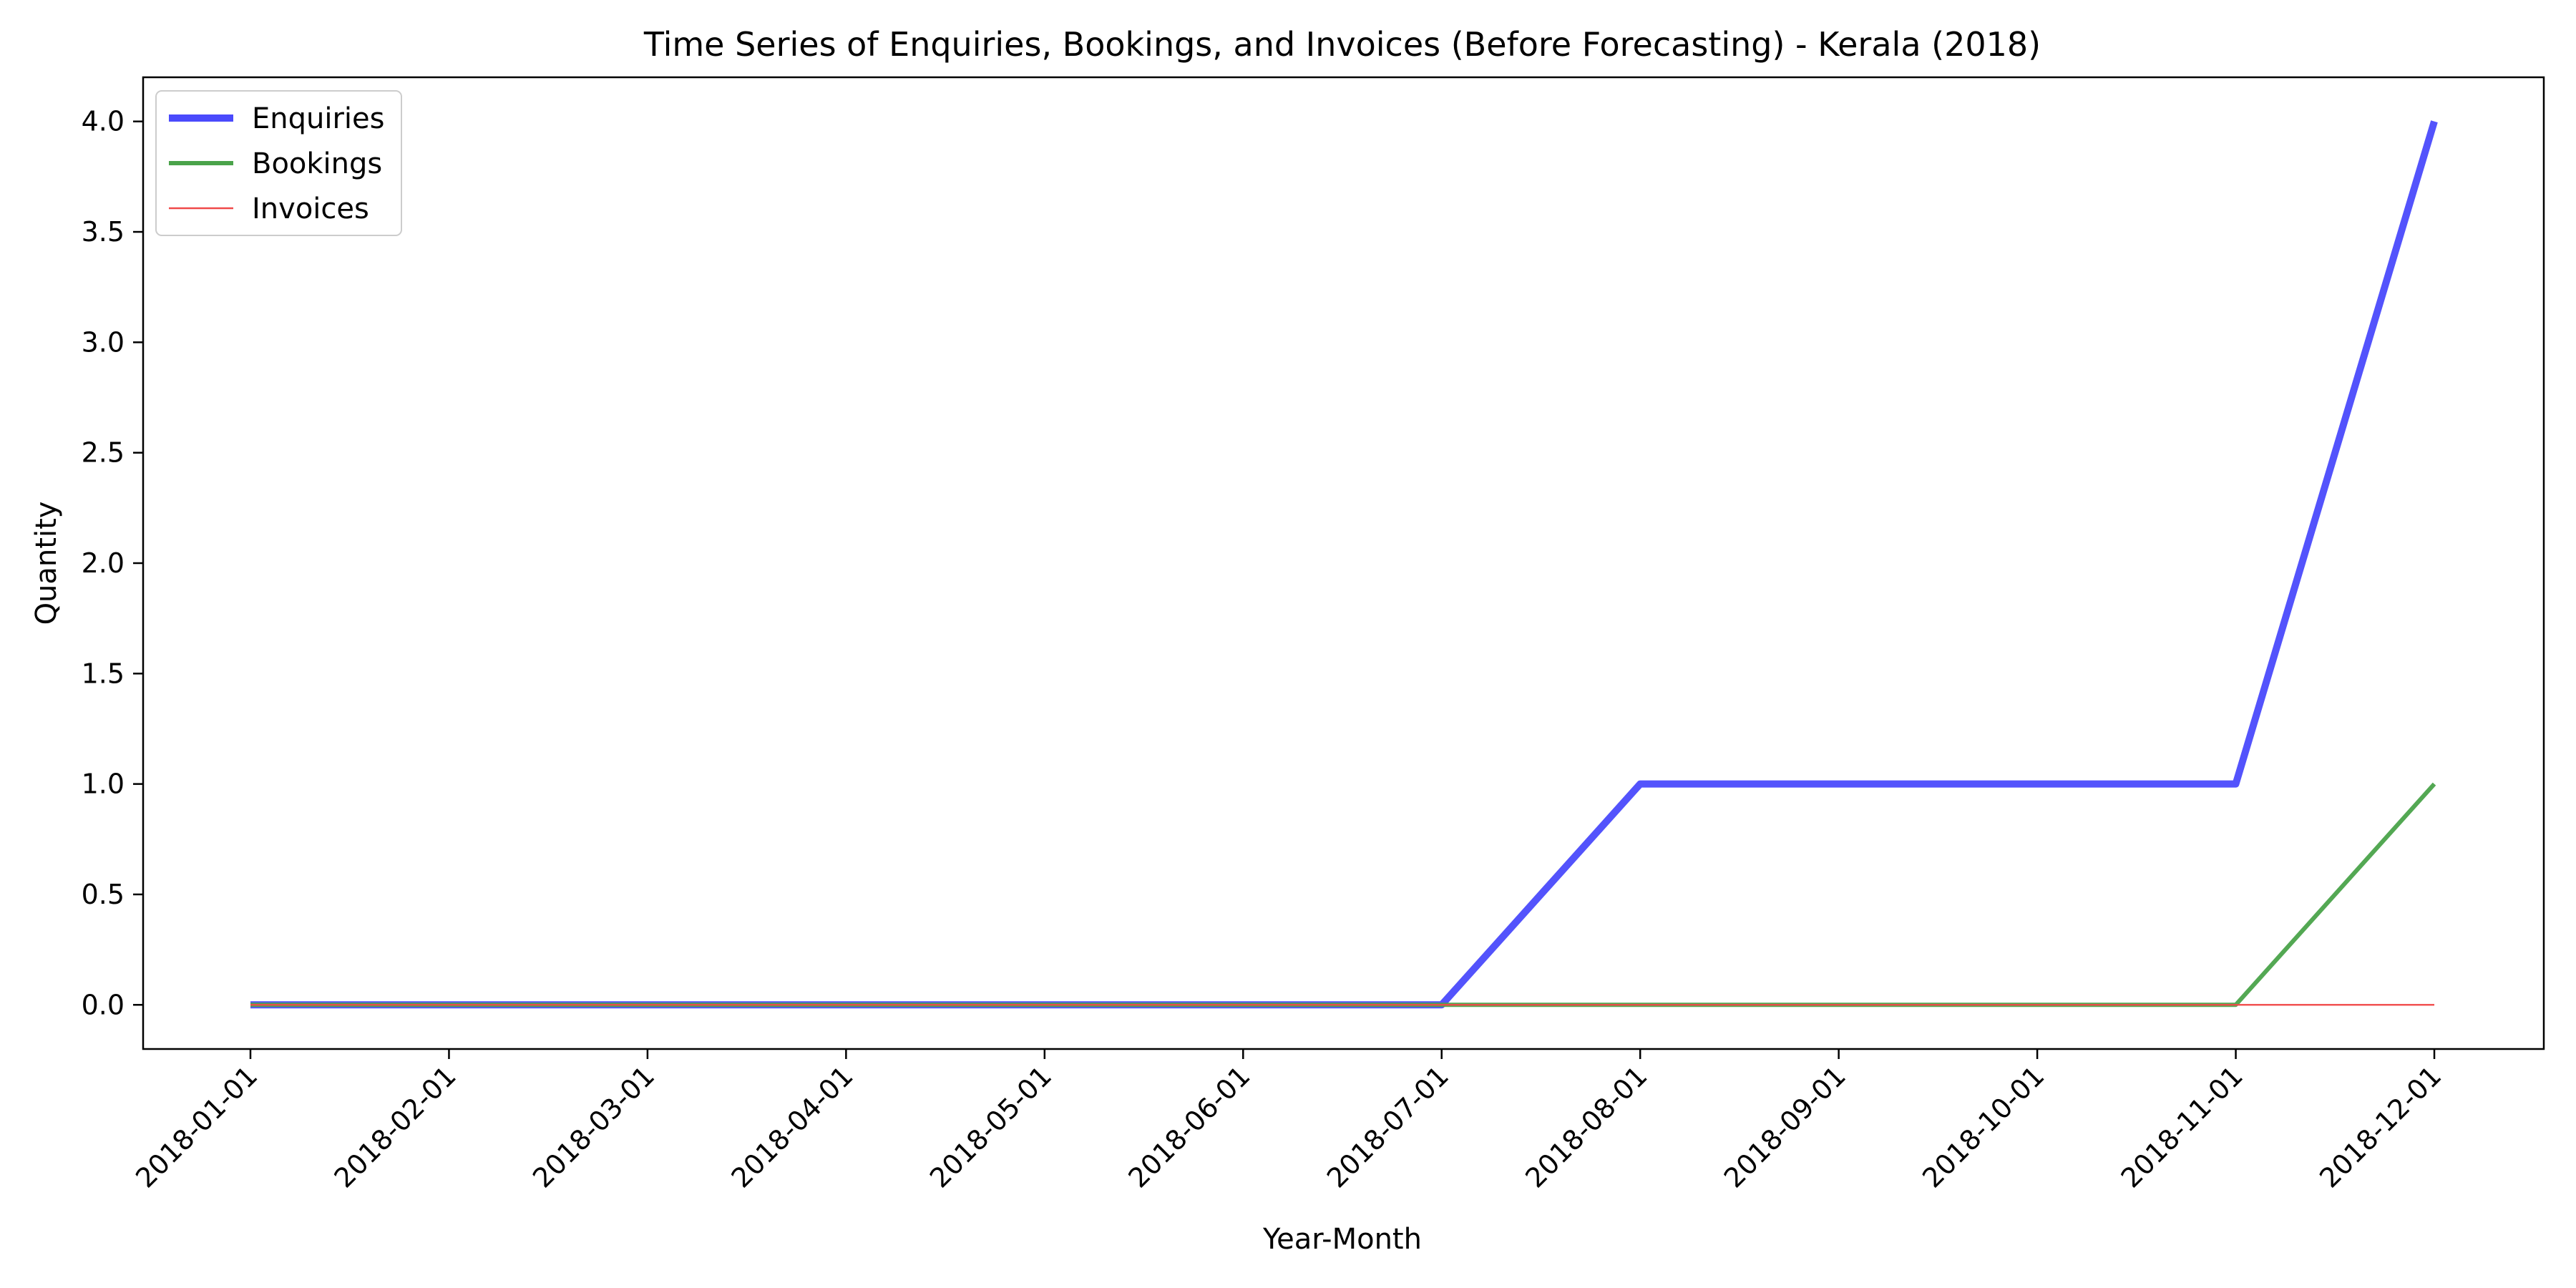  Describe the element at coordinates (2182, 1127) in the screenshot. I see `x-tick-label: 2018-11-01` at that location.